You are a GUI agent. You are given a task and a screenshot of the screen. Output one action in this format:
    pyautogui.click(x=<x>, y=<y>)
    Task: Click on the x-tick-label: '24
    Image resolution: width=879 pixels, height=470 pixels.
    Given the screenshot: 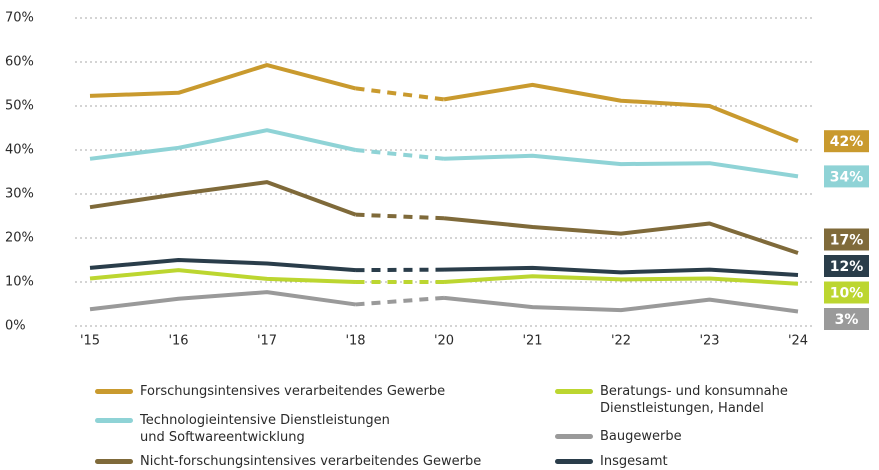 What is the action you would take?
    pyautogui.click(x=798, y=341)
    